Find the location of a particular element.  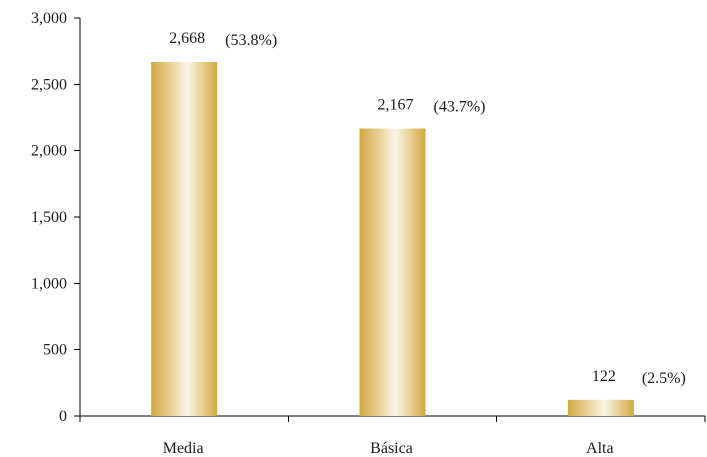

y-tick-label: 2,500 is located at coordinates (49, 84).